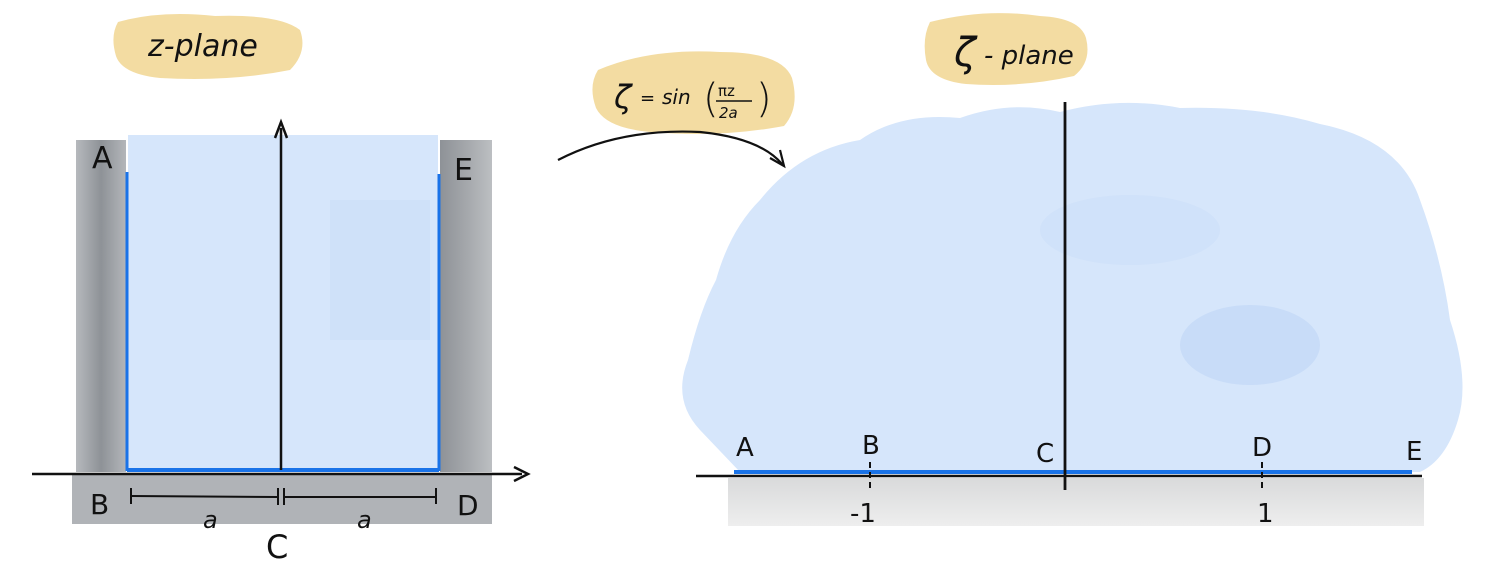 The height and width of the screenshot is (570, 1500). Describe the element at coordinates (281, 128) in the screenshot. I see `z-imag-axis-arrow` at that location.